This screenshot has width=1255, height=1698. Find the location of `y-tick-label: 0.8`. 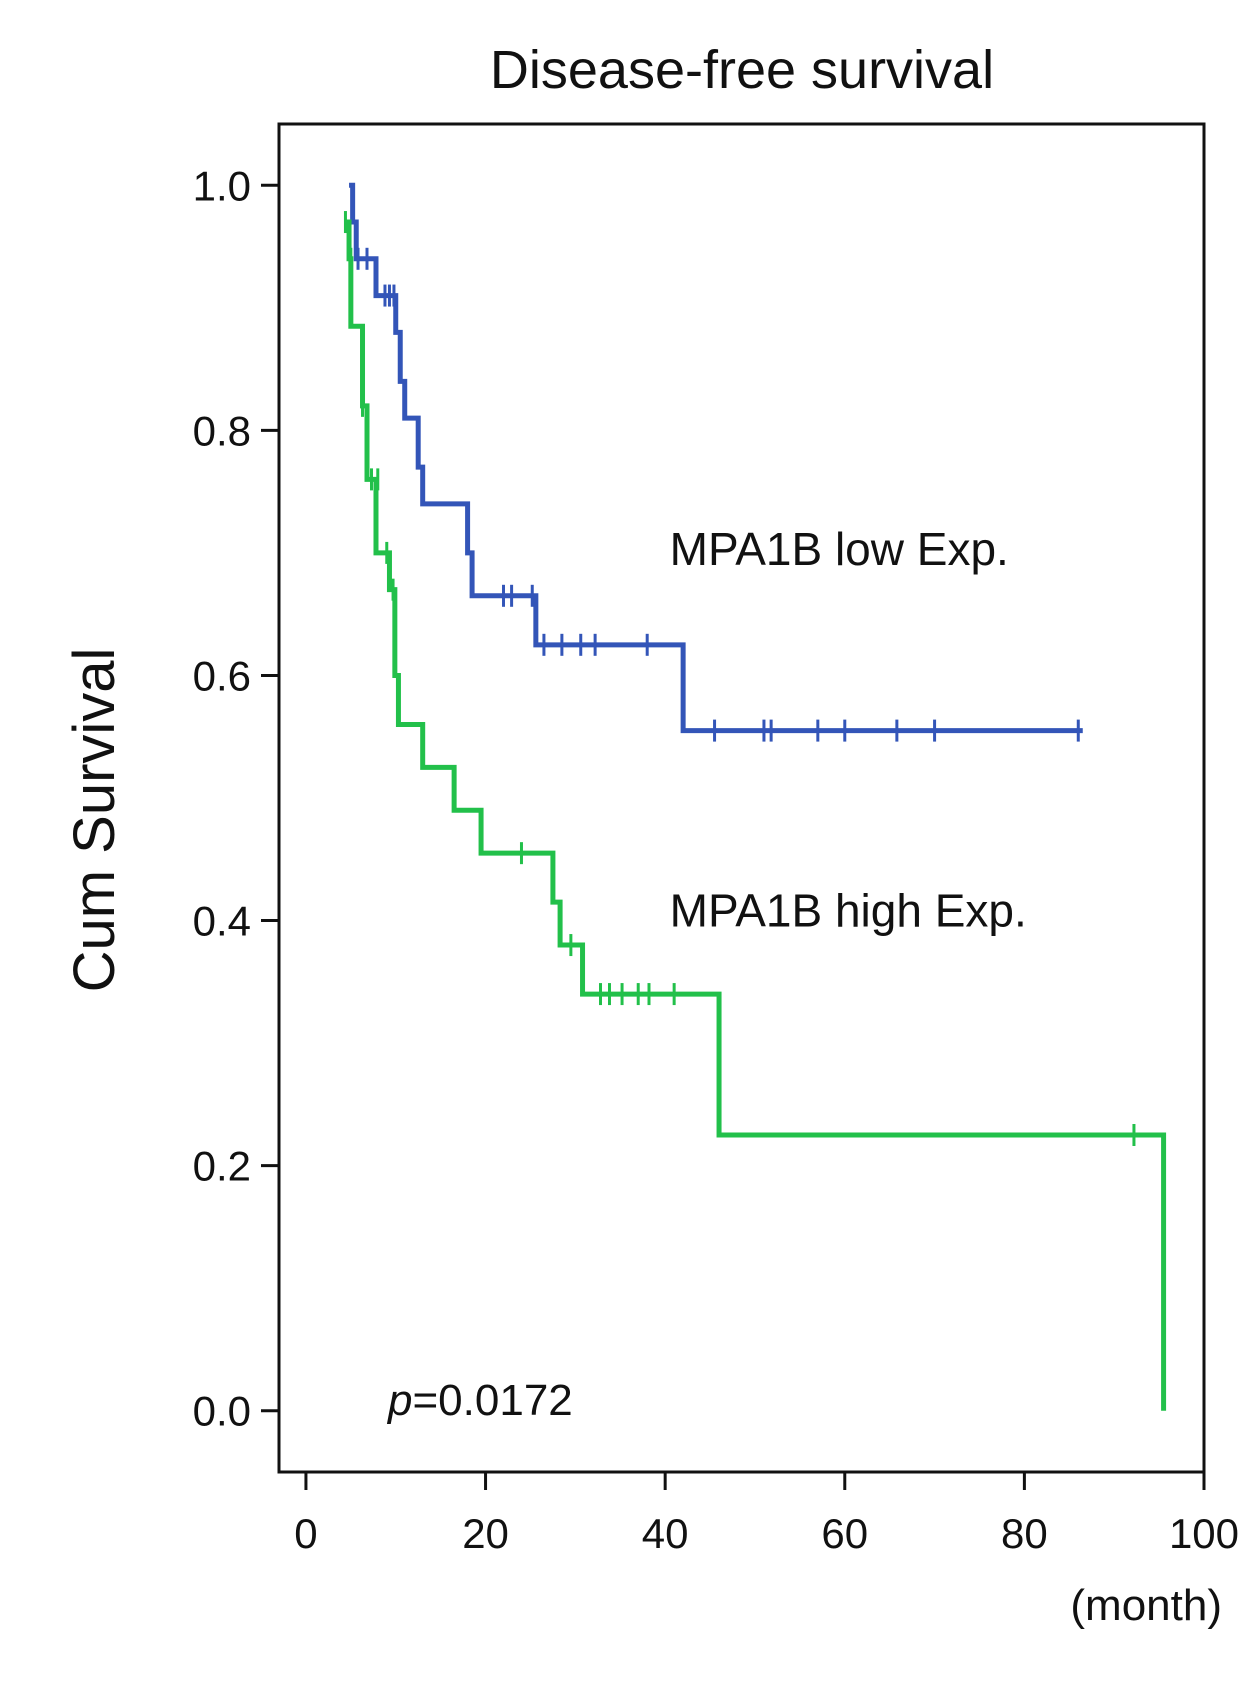

y-tick-label: 0.8 is located at coordinates (222, 430).